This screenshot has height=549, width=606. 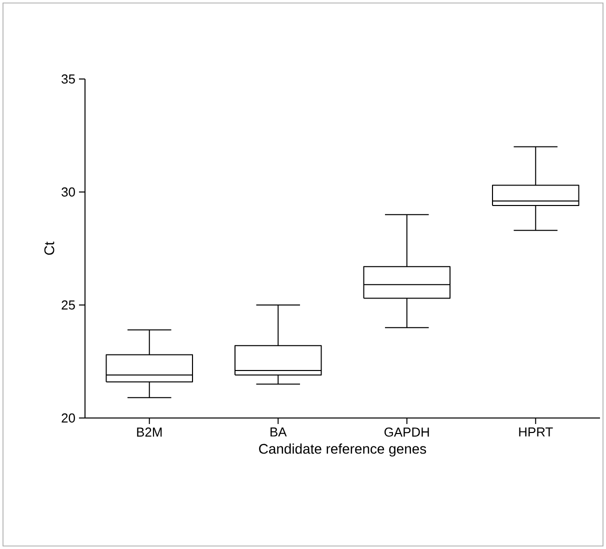 What do you see at coordinates (278, 432) in the screenshot?
I see `x-tick-label: BA` at bounding box center [278, 432].